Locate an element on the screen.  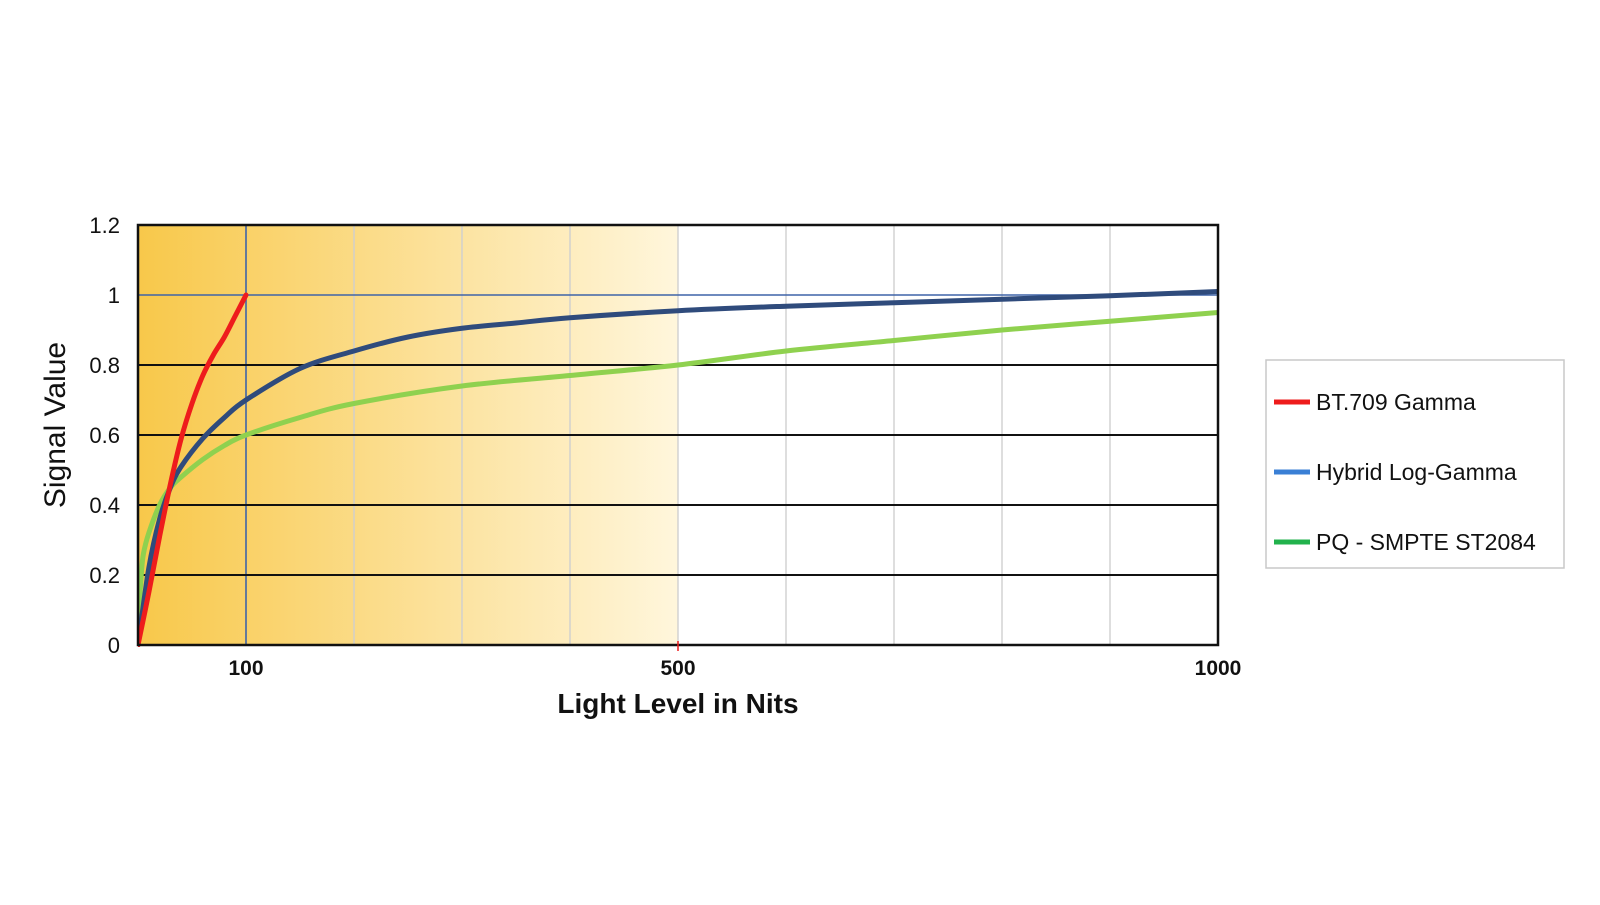
y-tick-label: 0.6 is located at coordinates (104, 435).